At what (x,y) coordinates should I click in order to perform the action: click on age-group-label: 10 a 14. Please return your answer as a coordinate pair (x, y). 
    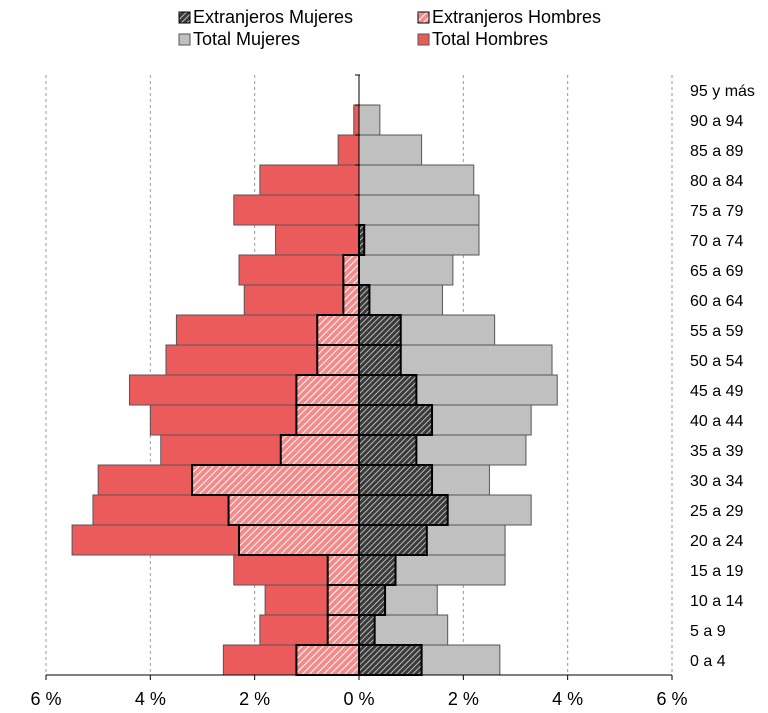
    Looking at the image, I should click on (716, 601).